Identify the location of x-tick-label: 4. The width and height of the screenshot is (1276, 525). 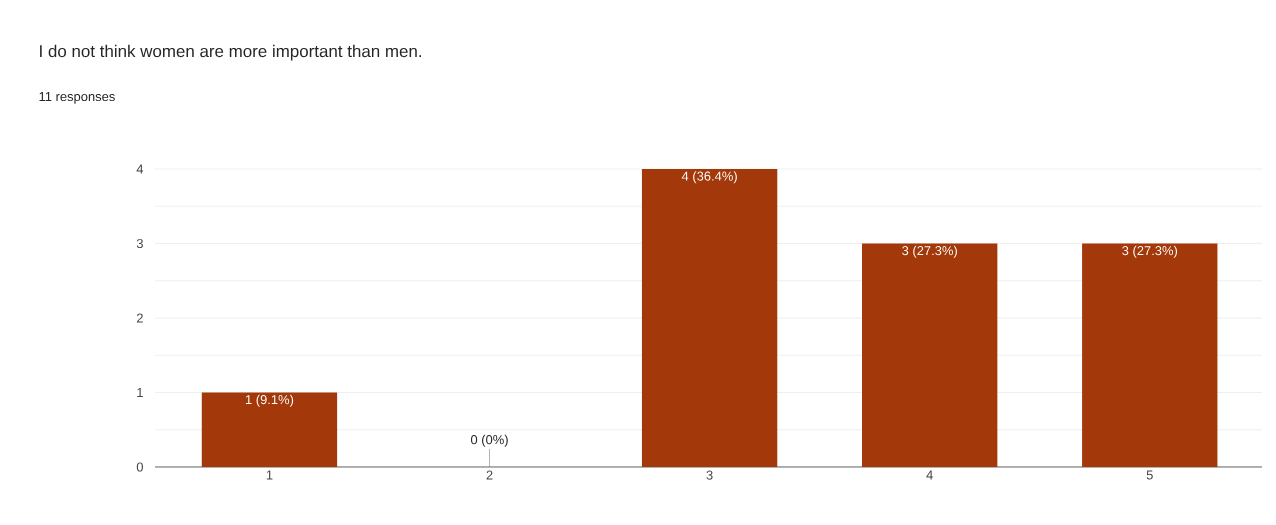
(929, 475).